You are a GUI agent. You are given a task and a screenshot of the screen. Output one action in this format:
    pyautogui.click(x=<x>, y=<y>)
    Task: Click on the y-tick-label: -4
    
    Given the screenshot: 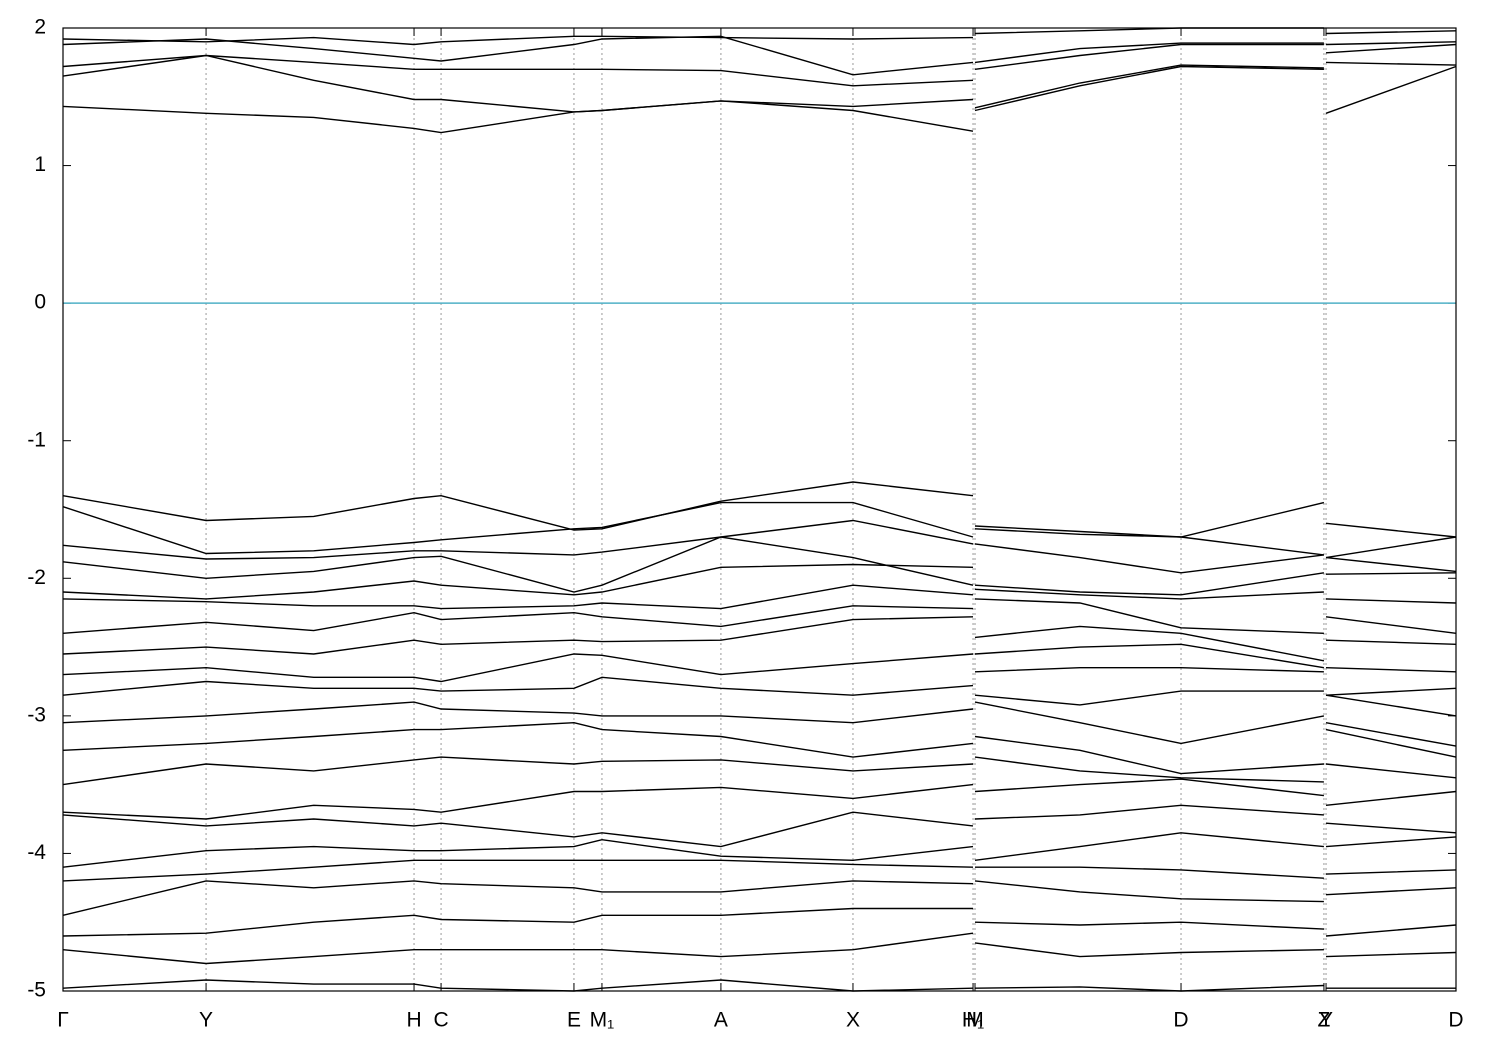 What is the action you would take?
    pyautogui.click(x=36, y=852)
    